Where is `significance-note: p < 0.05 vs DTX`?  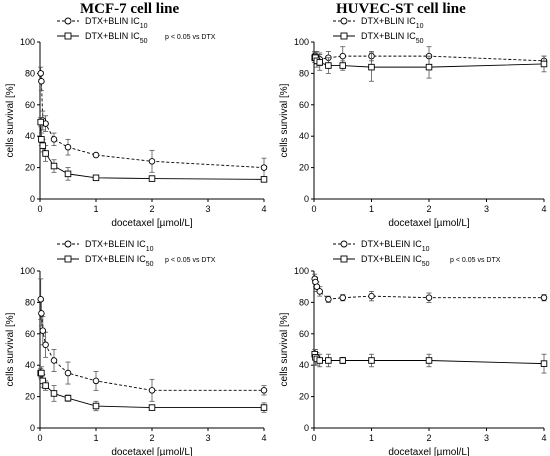 significance-note: p < 0.05 vs DTX is located at coordinates (475, 260).